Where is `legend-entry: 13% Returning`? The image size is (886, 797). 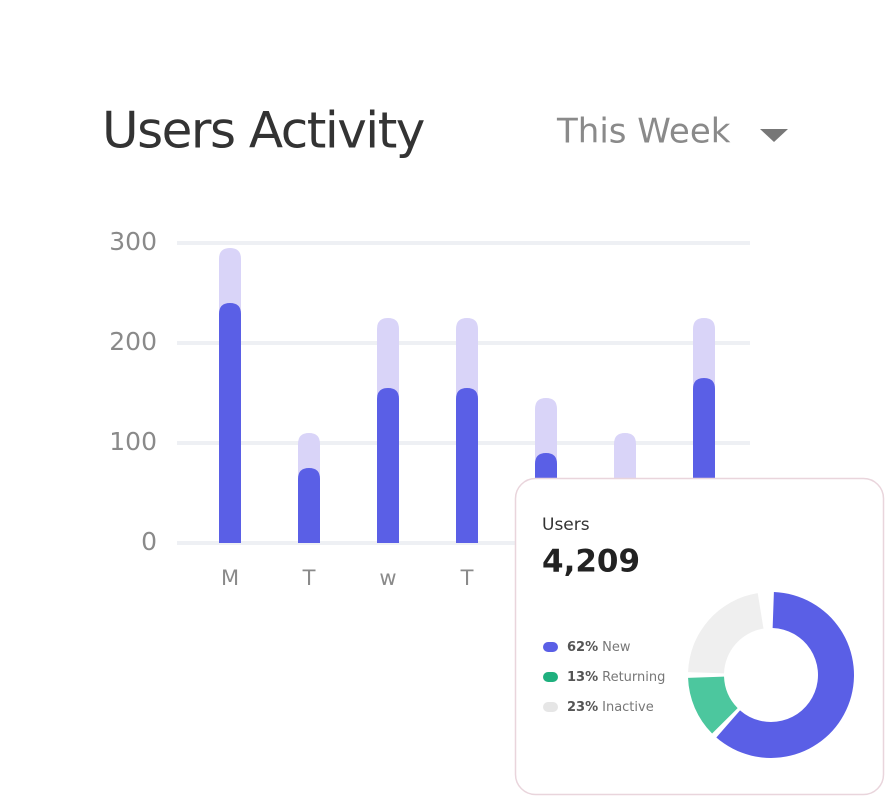 legend-entry: 13% Returning is located at coordinates (616, 677).